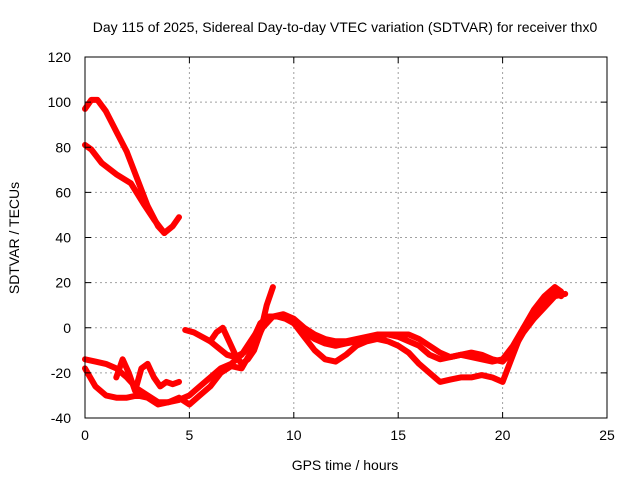  I want to click on y-tick-label: -40, so click(61, 418).